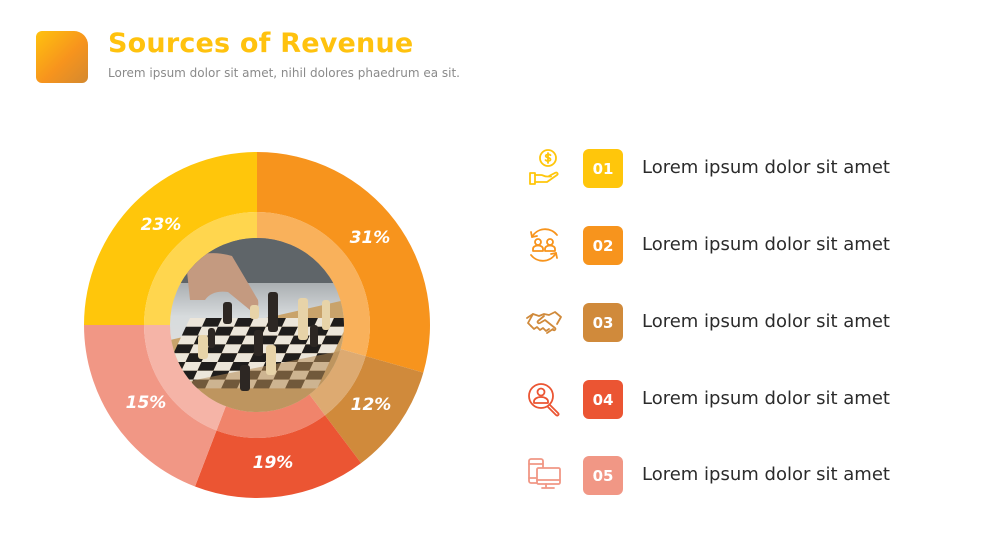 This screenshot has height=556, width=988. What do you see at coordinates (544, 245) in the screenshot?
I see `people-exchange-icon` at bounding box center [544, 245].